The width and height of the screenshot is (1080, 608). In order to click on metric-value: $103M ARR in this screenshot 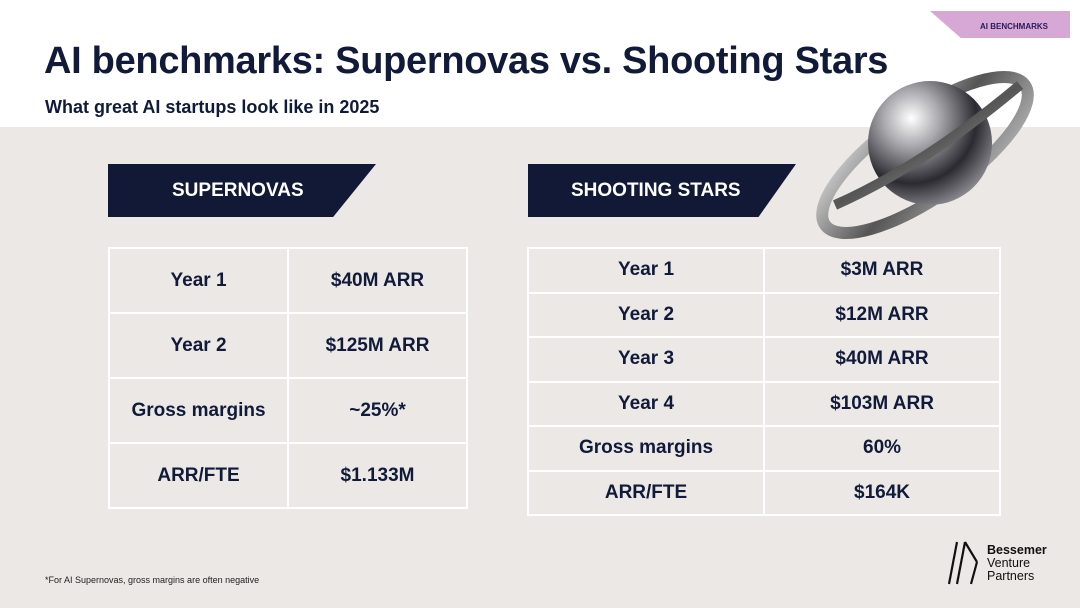, I will do `click(882, 403)`.